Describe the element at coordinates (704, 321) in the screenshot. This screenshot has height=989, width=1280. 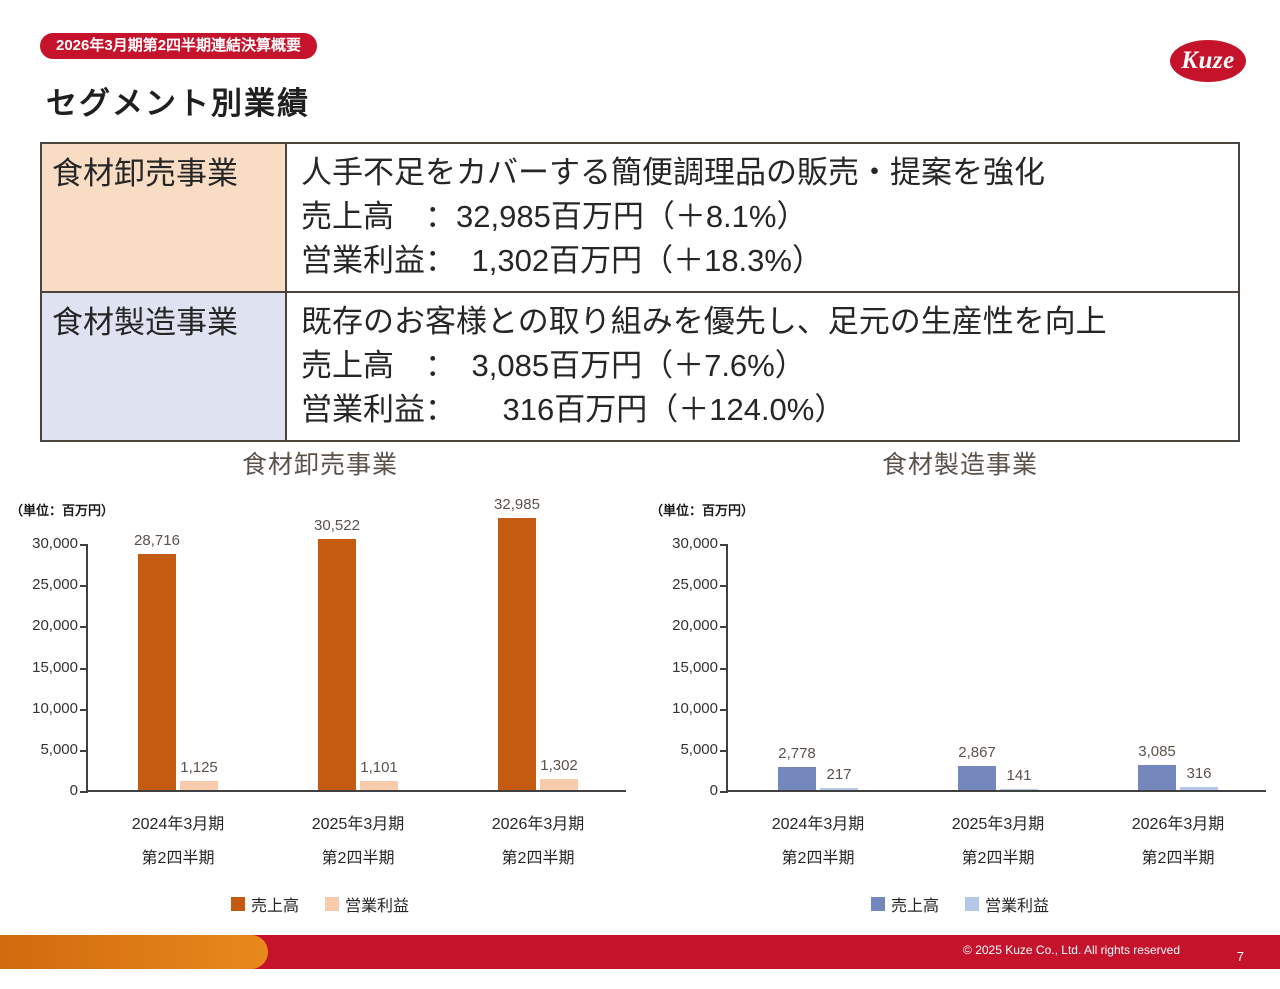
I see `segment-highlight: 既存のお客様との取り組みを優先し、足元の生産性を向上` at that location.